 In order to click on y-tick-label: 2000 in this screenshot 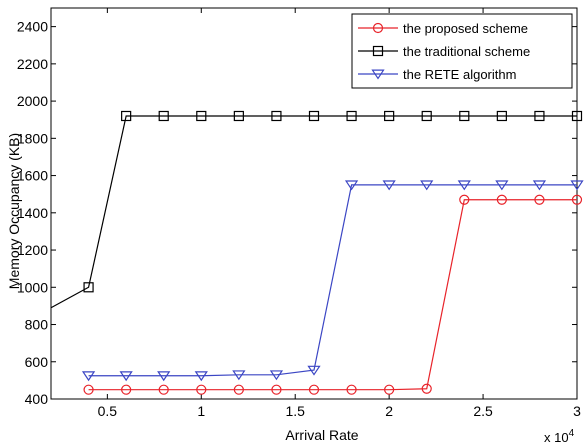, I will do `click(32, 101)`.